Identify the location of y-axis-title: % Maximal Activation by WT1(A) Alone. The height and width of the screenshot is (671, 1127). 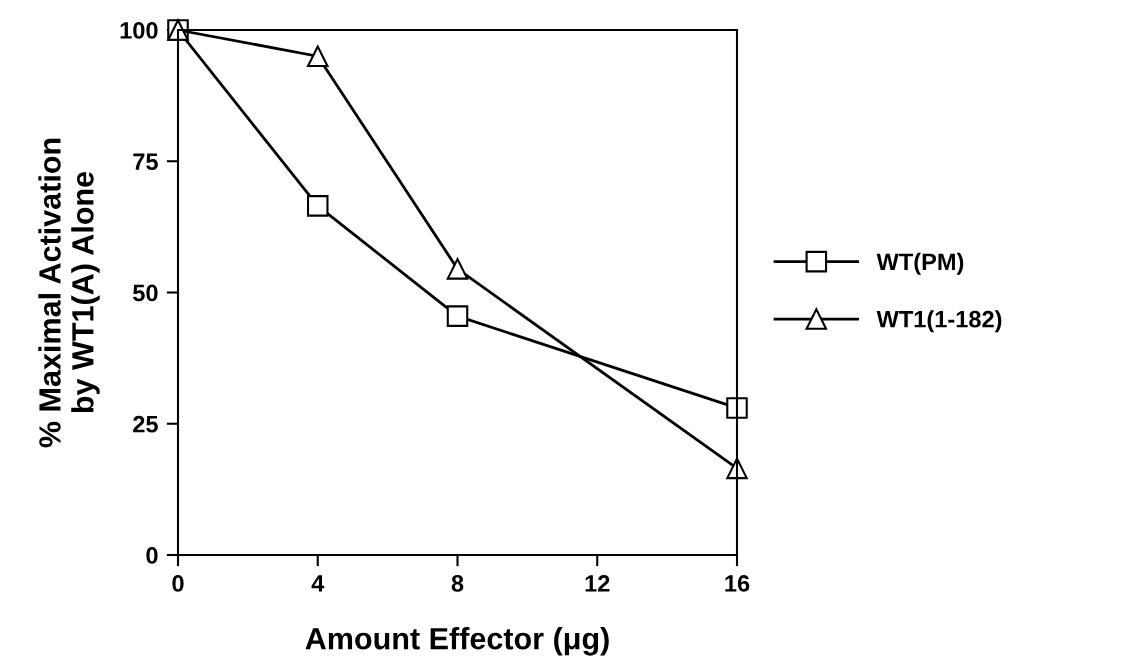
(69, 293).